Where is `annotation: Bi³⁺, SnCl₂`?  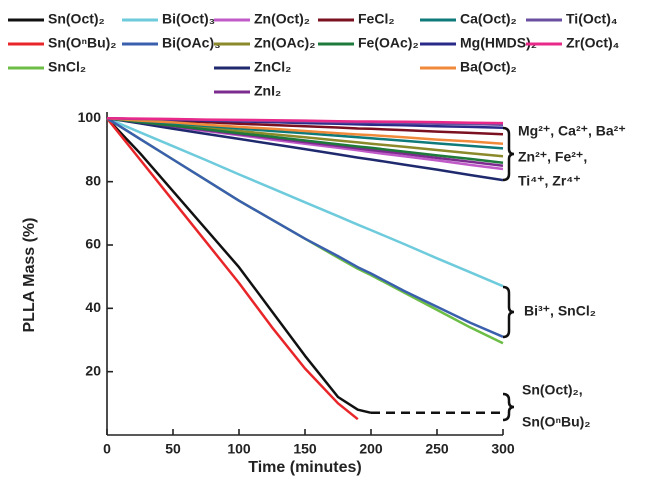
annotation: Bi³⁺, SnCl₂ is located at coordinates (560, 311).